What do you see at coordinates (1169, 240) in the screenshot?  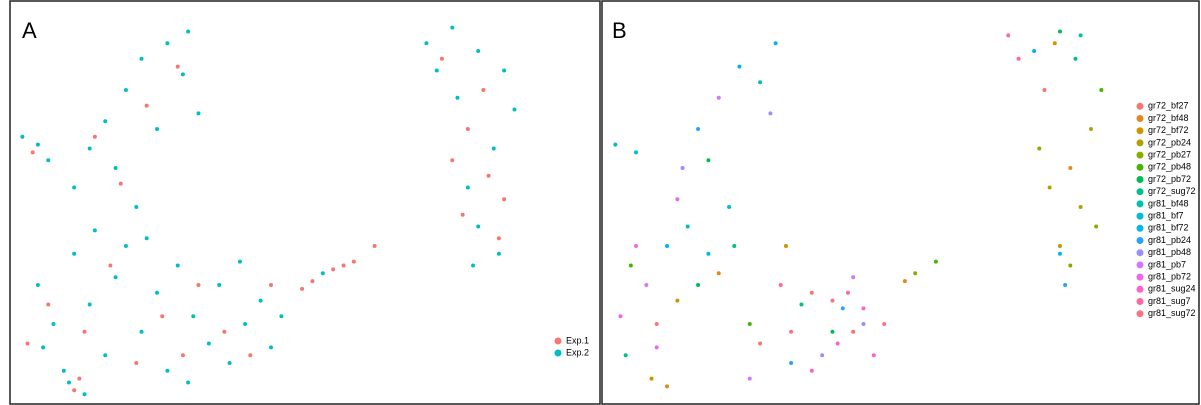 I see `legend-label: gr81_pb24` at bounding box center [1169, 240].